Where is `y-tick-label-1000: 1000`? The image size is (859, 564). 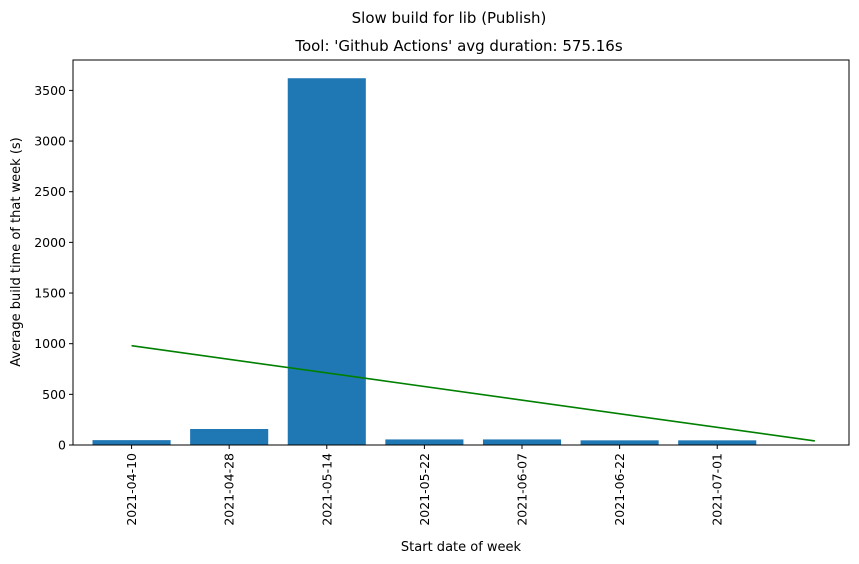
y-tick-label-1000: 1000 is located at coordinates (50, 343).